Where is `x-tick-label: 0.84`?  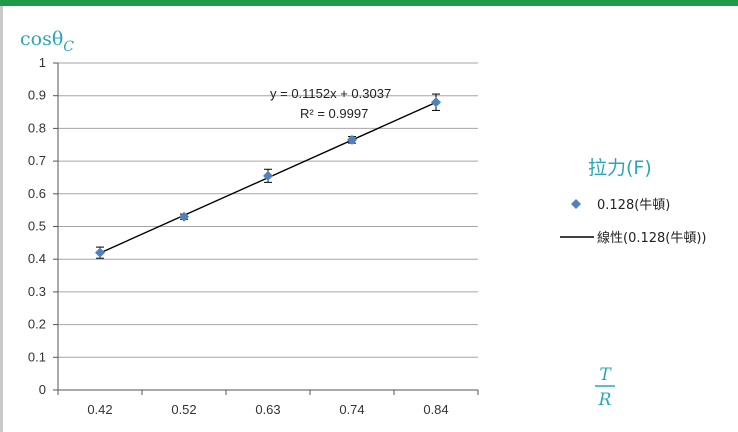
x-tick-label: 0.84 is located at coordinates (435, 409).